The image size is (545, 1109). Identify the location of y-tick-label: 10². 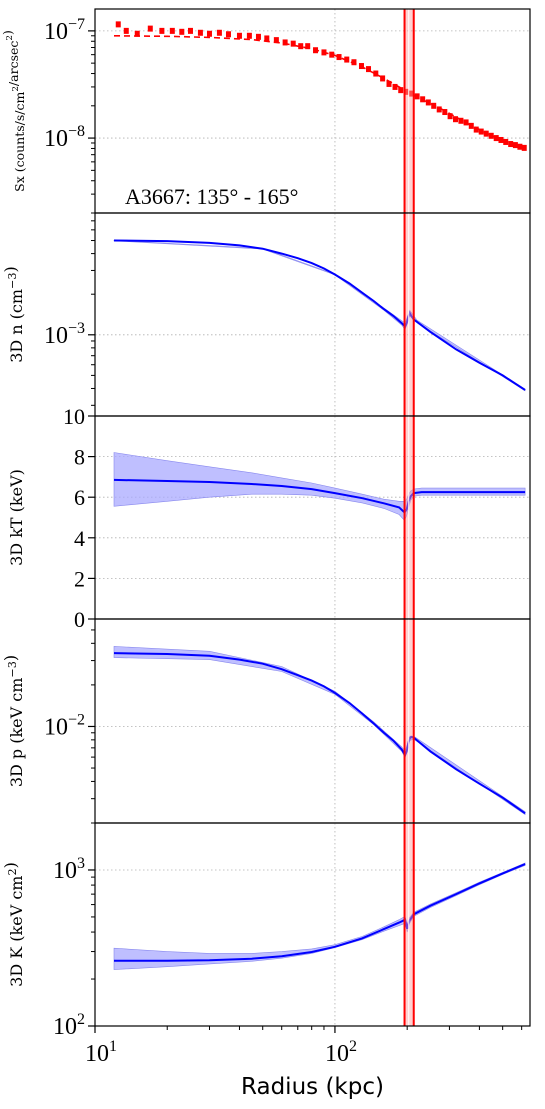
(69, 1025).